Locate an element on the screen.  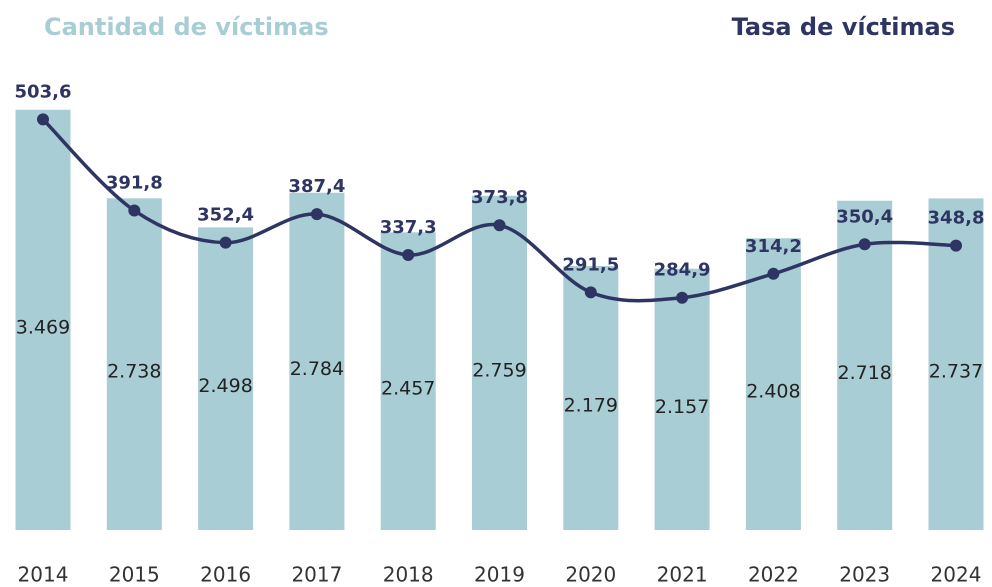
rate-value-label: 503,6 is located at coordinates (43, 91).